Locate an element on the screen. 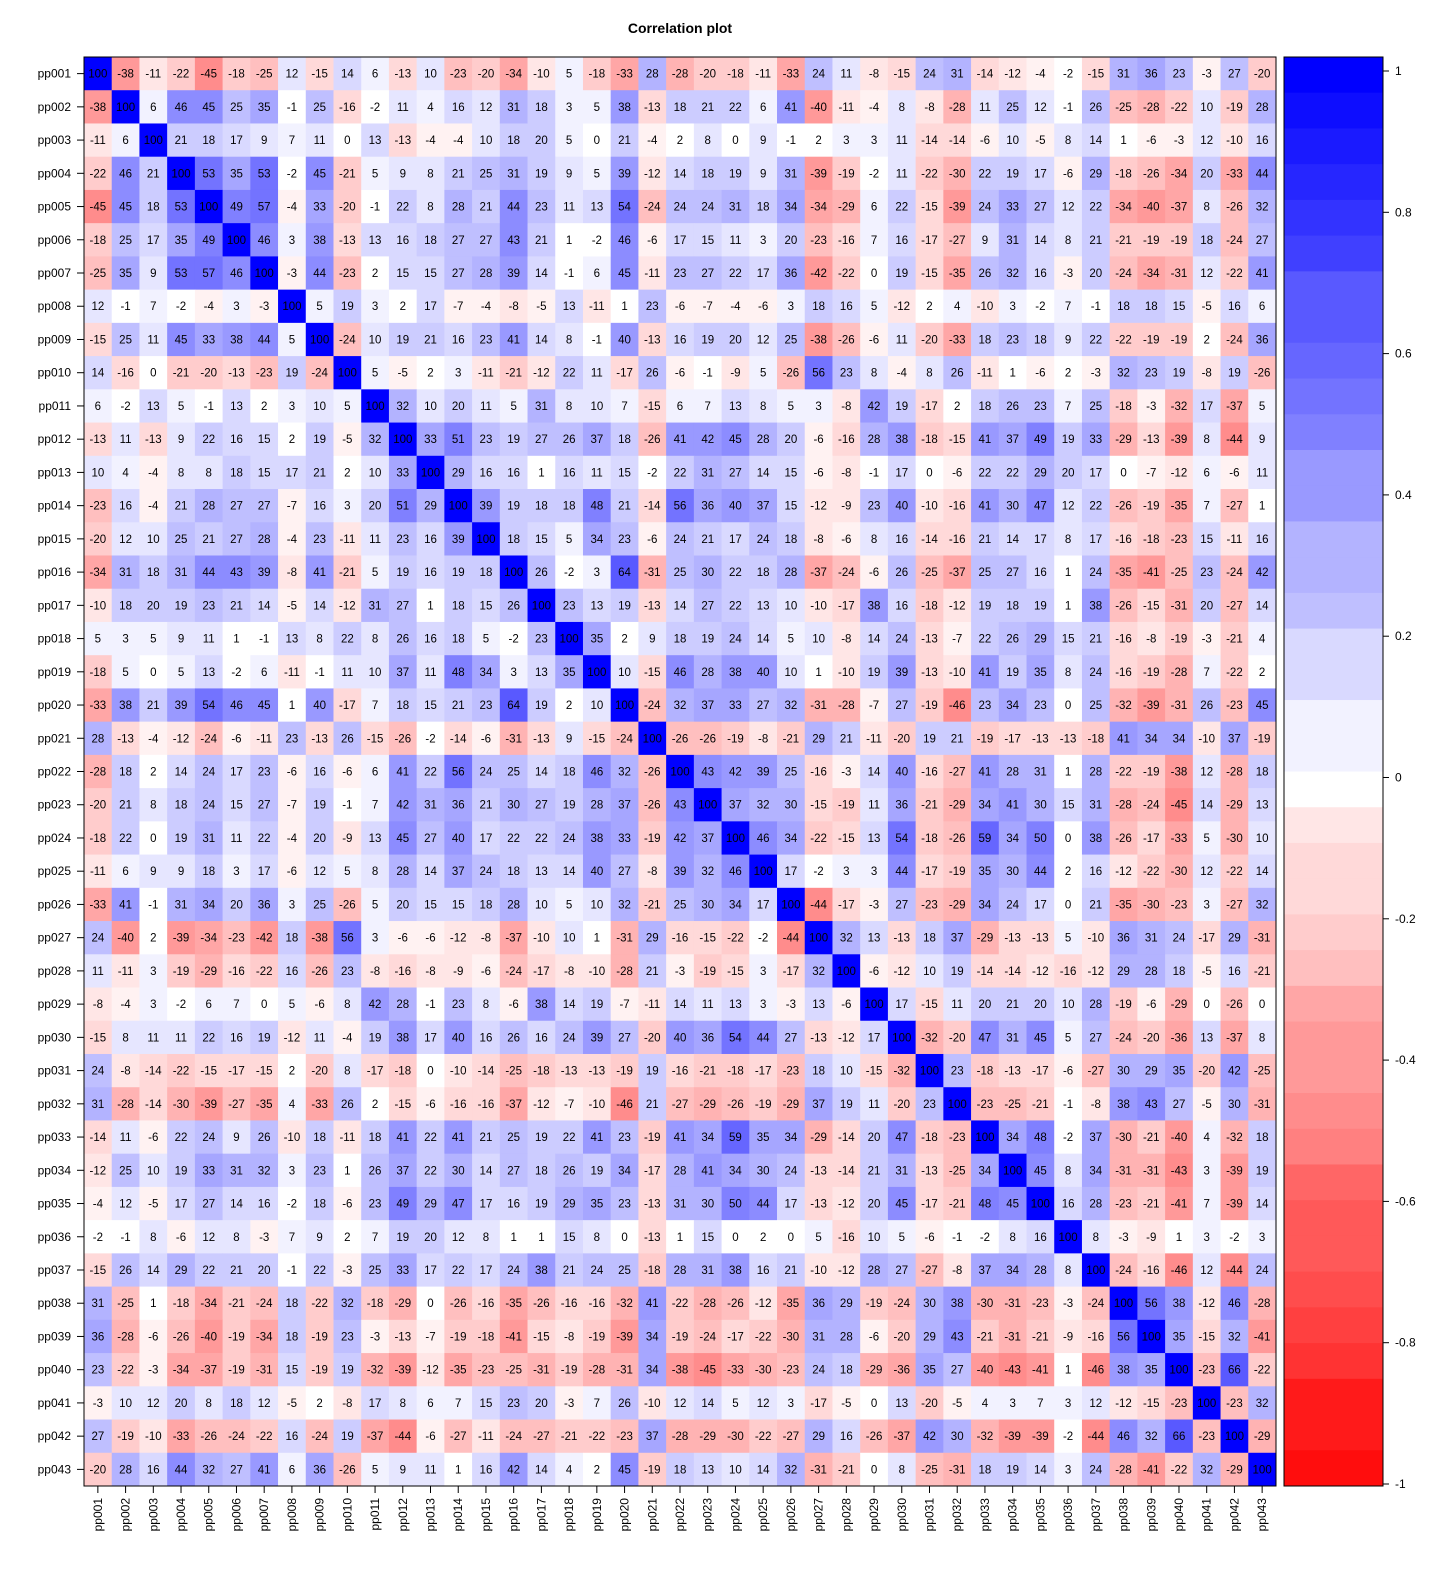 This screenshot has width=1440, height=1584. cell-label-pp004-pp031: -22 is located at coordinates (929, 174).